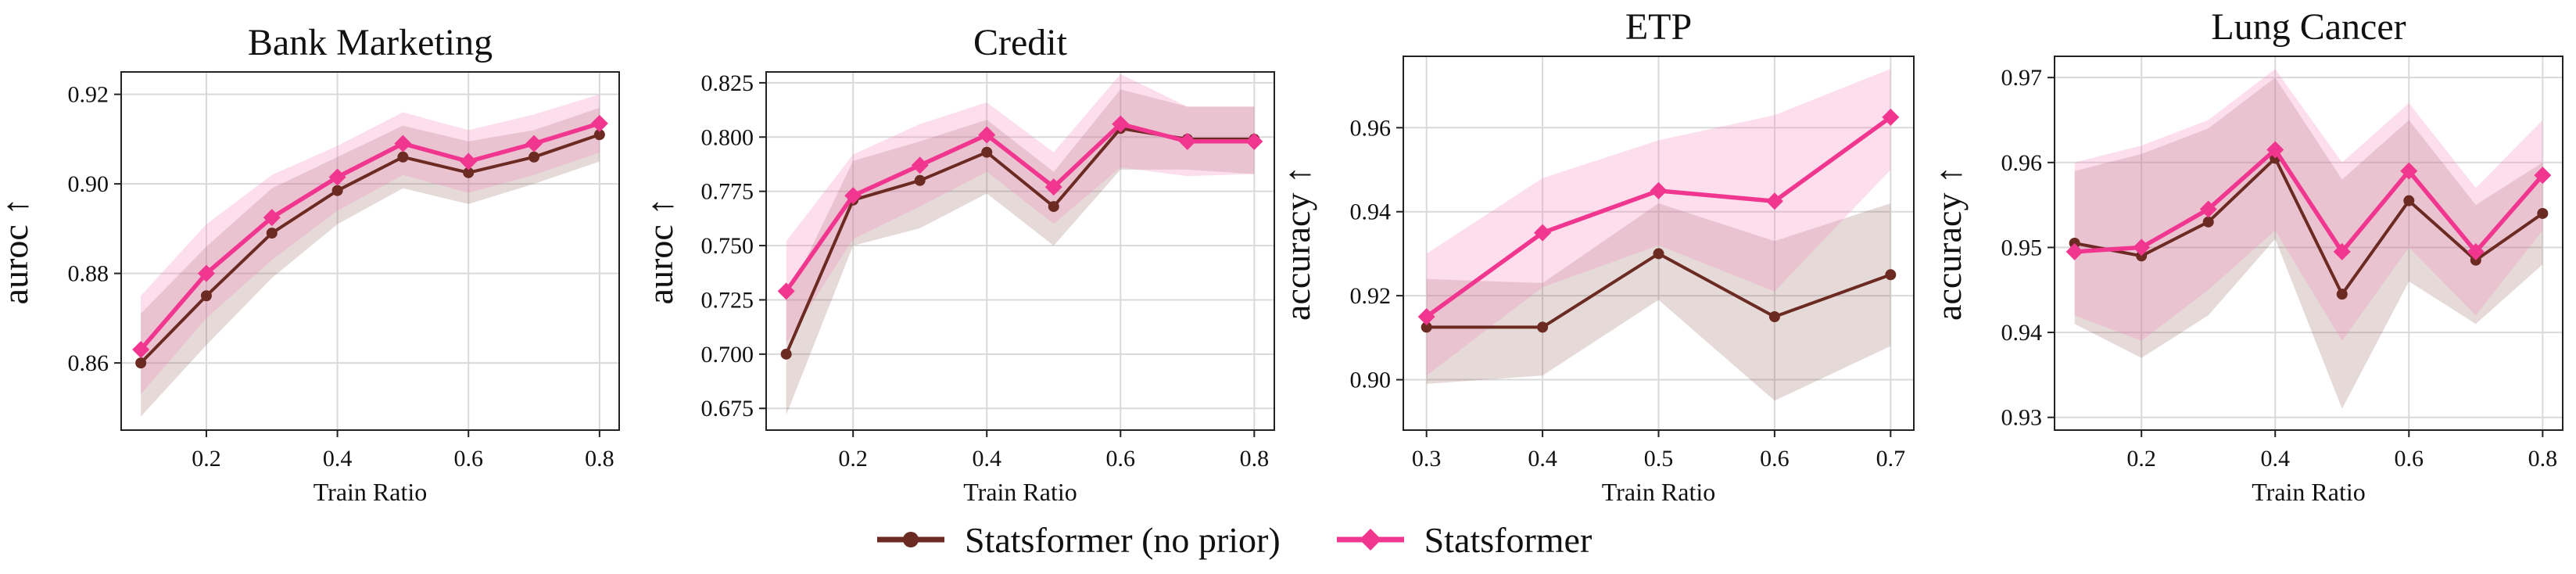  Describe the element at coordinates (370, 42) in the screenshot. I see `chart-title: Bank Marketing` at that location.